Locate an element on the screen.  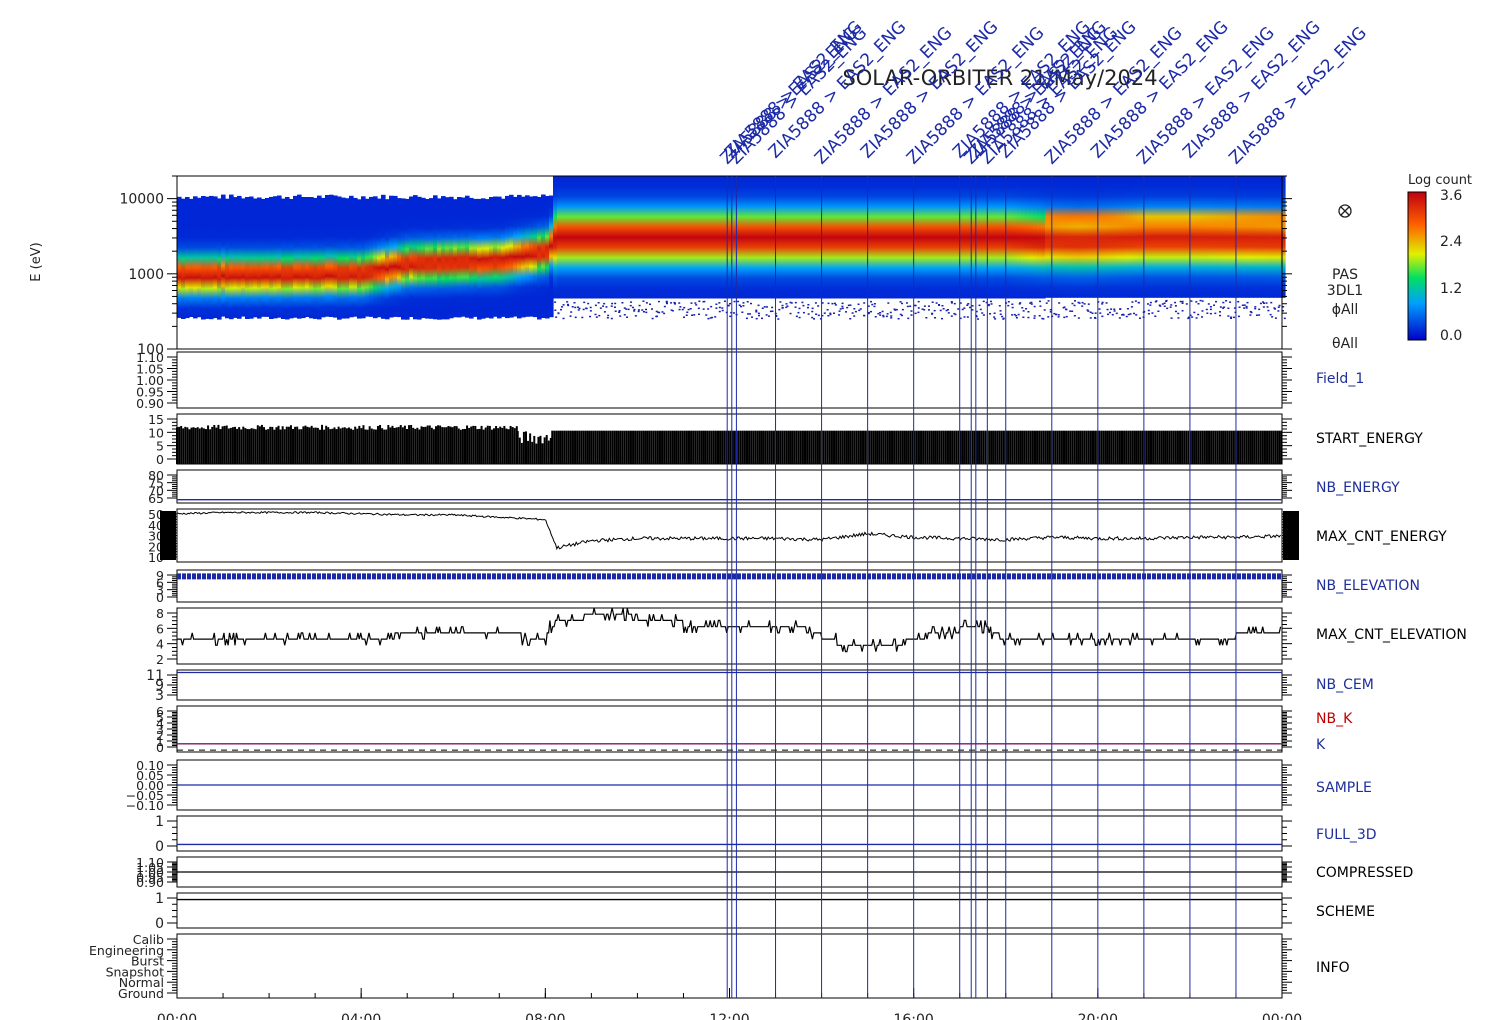
panel-tick-label: 1.00 is located at coordinates (150, 872).